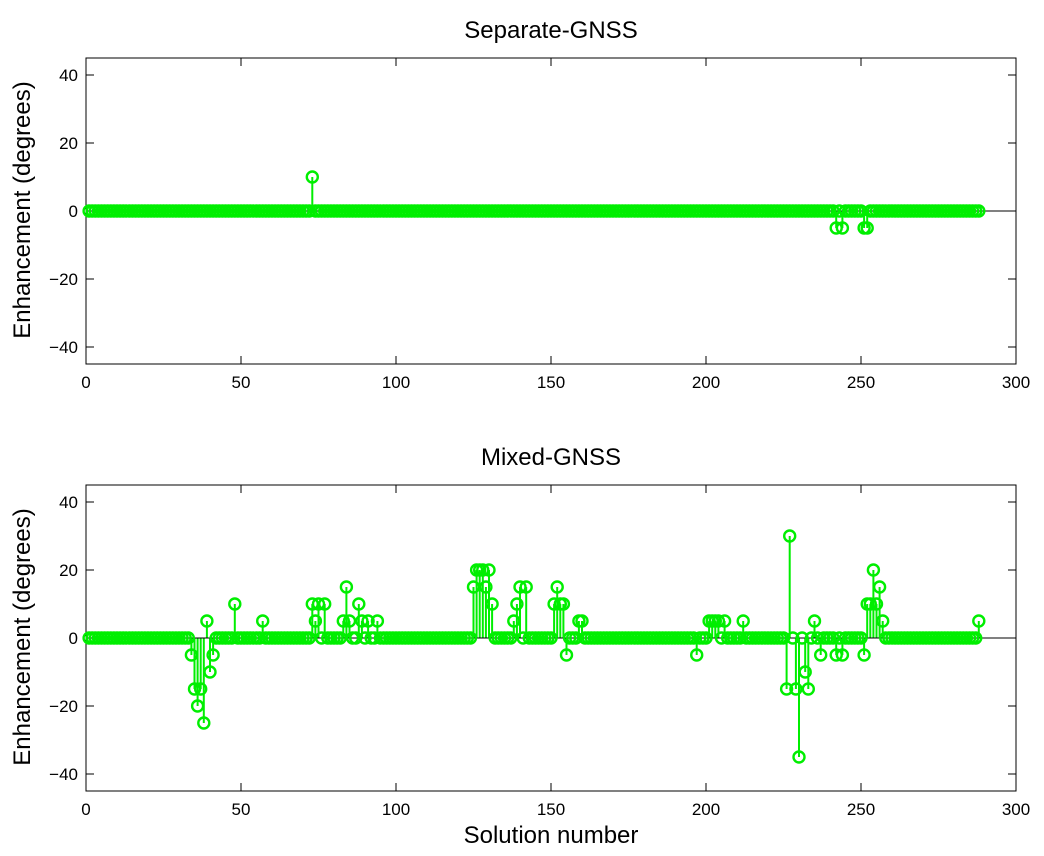 This screenshot has width=1044, height=856. What do you see at coordinates (1016, 382) in the screenshot?
I see `separate-gnss-xtick-label: 300` at bounding box center [1016, 382].